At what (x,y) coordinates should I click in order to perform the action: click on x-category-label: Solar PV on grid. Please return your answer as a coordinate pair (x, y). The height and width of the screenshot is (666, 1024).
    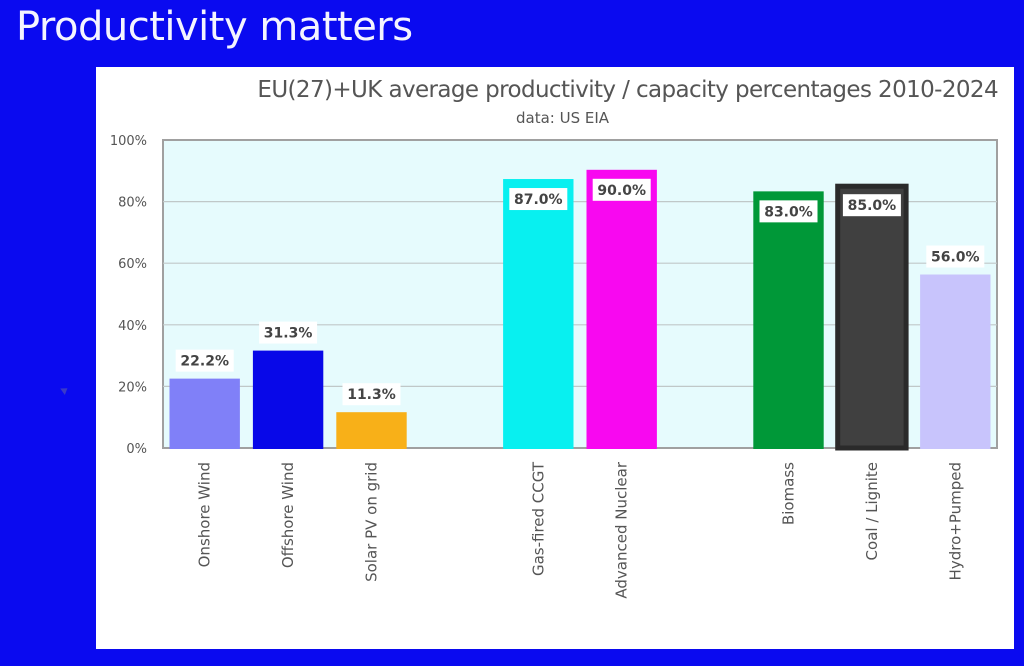
    Looking at the image, I should click on (372, 522).